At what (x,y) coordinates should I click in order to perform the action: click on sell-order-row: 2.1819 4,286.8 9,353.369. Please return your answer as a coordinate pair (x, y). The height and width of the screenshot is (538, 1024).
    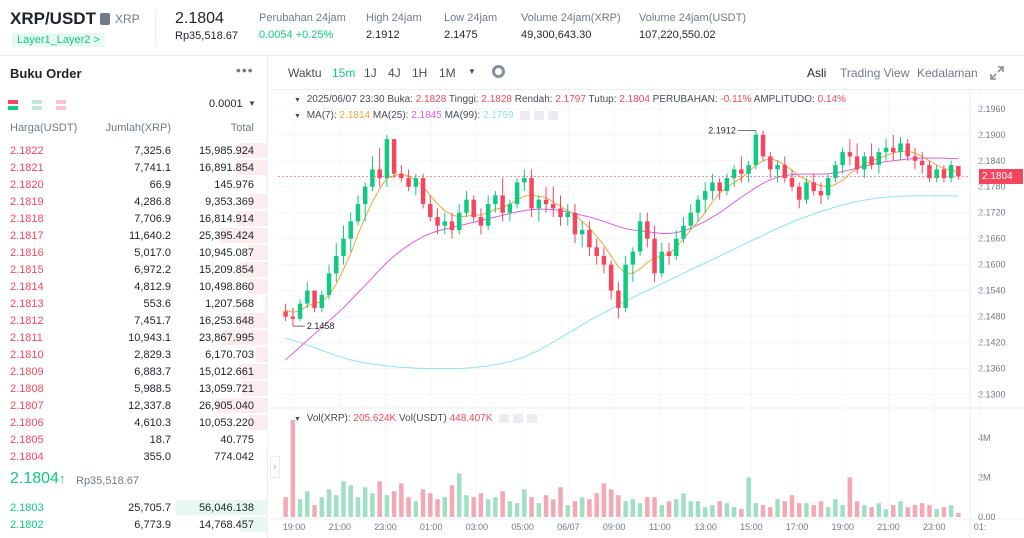
    Looking at the image, I should click on (134, 201).